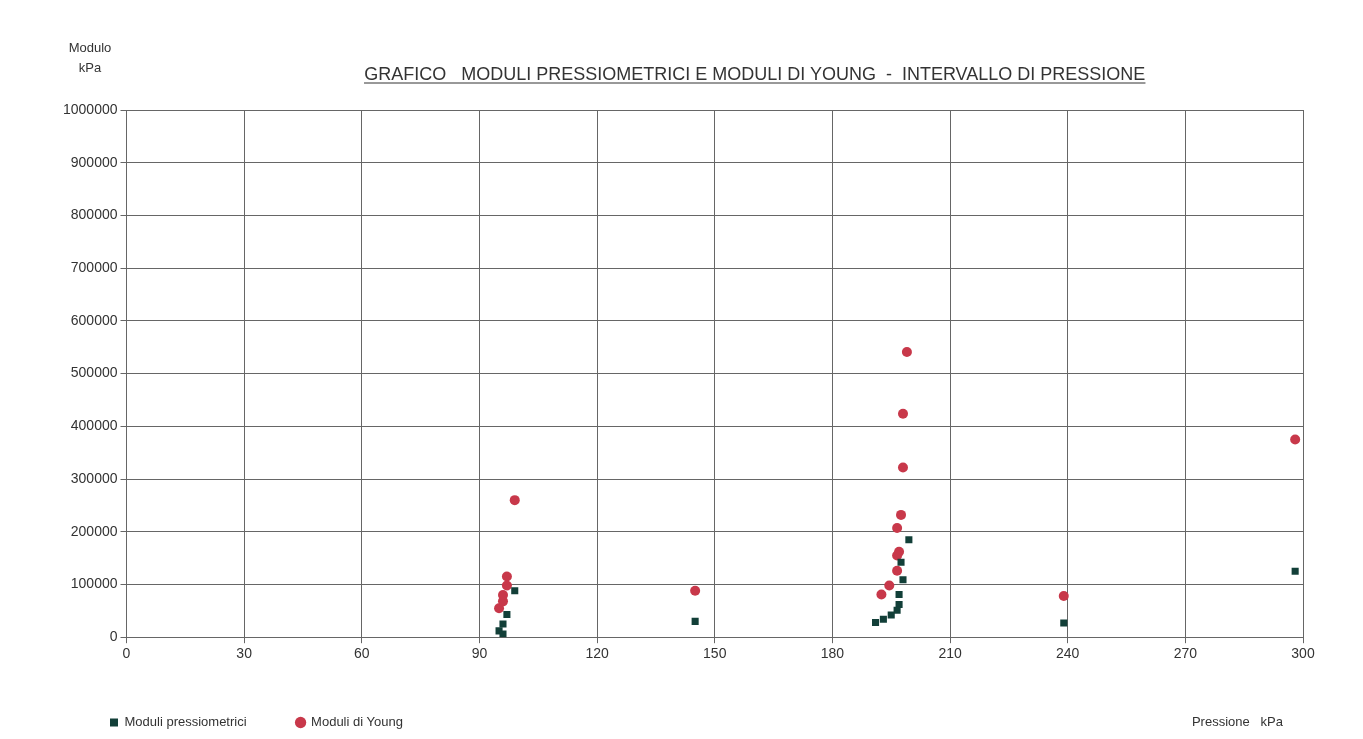  Describe the element at coordinates (94, 267) in the screenshot. I see `y-tick-label: 700000` at that location.